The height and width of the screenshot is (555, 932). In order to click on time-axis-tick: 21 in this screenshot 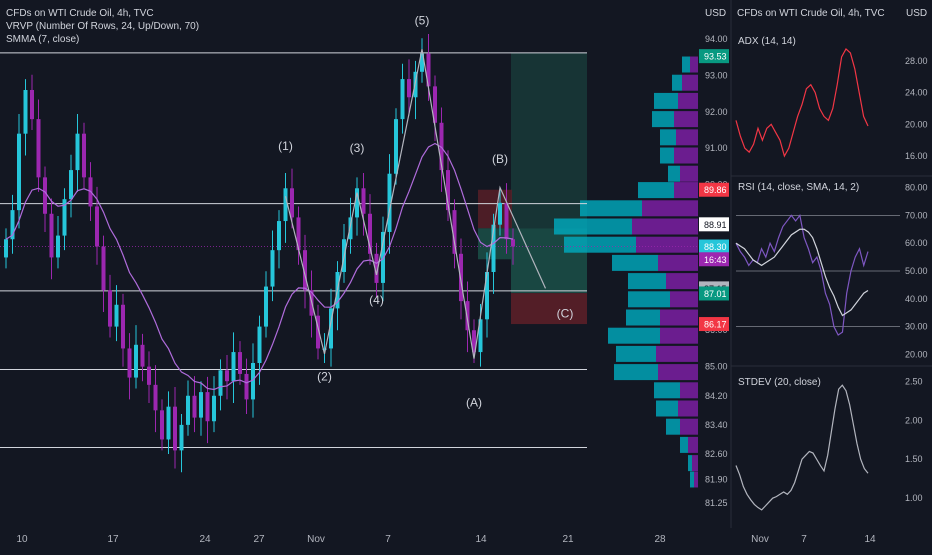, I will do `click(568, 539)`.